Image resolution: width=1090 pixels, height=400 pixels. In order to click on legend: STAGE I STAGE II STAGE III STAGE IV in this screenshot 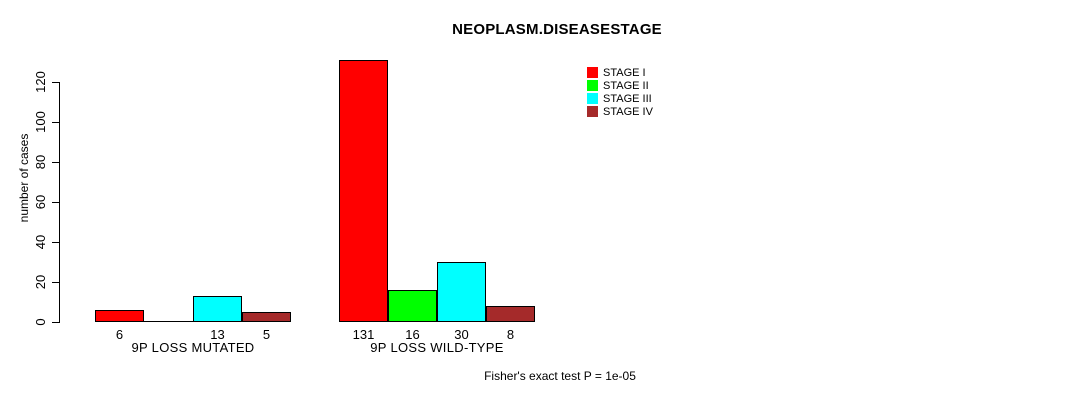, I will do `click(620, 92)`.